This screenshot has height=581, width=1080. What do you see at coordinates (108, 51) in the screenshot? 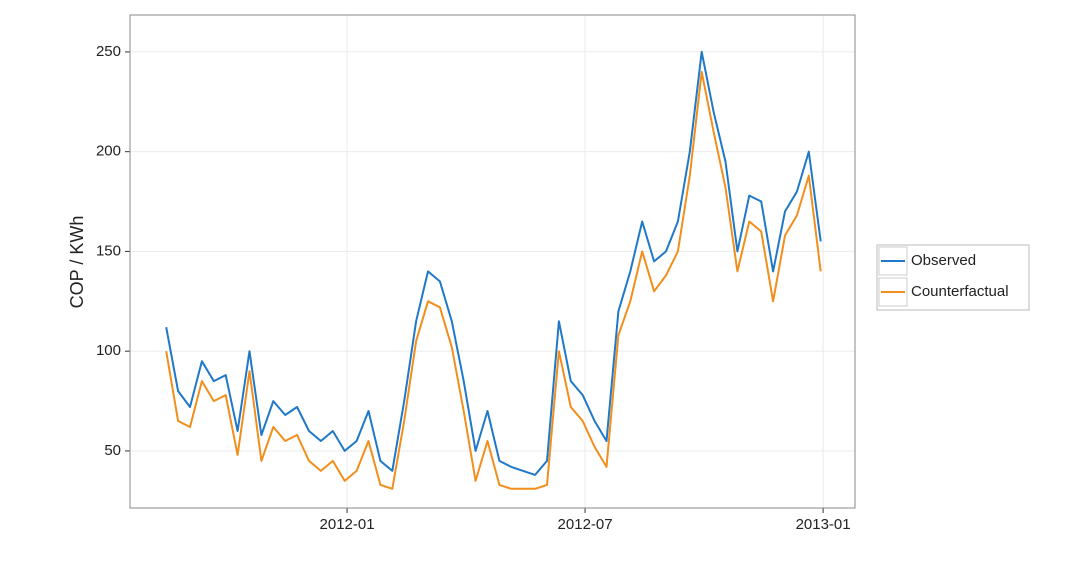
I see `y-tick-label: 250` at bounding box center [108, 51].